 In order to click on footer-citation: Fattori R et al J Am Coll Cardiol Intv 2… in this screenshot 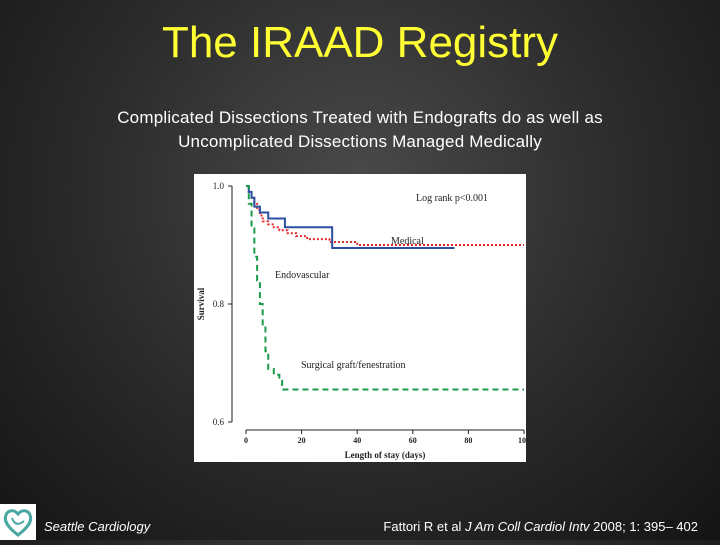, I will do `click(540, 526)`.